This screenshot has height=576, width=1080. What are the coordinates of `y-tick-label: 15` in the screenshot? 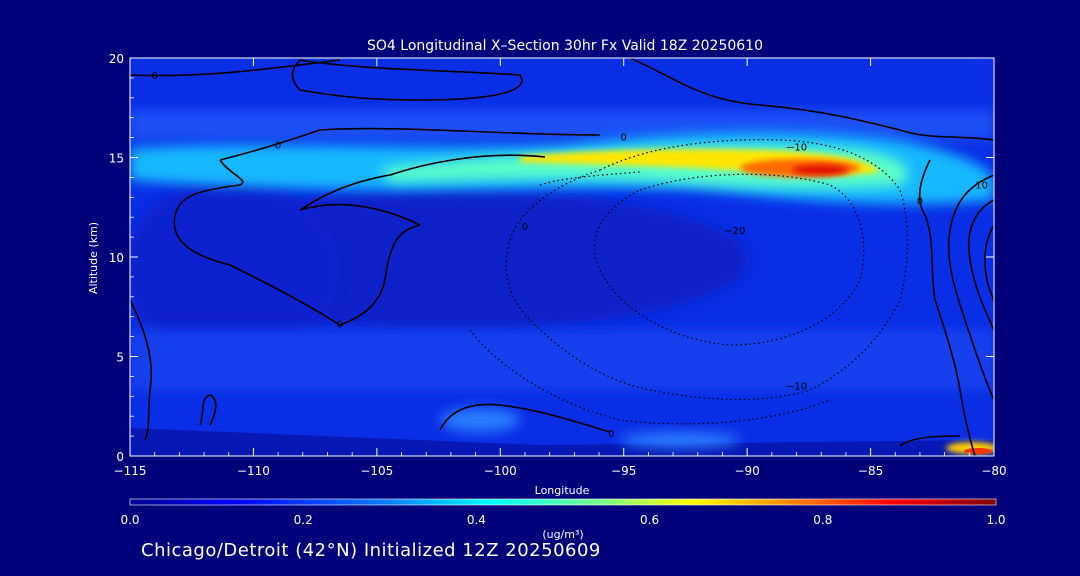 It's located at (116, 159).